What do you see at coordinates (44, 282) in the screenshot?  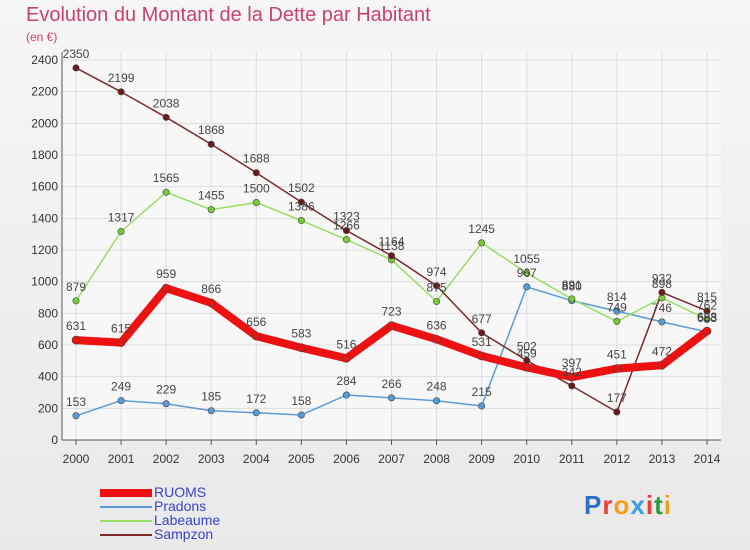 I see `y-tick-label: 1000` at bounding box center [44, 282].